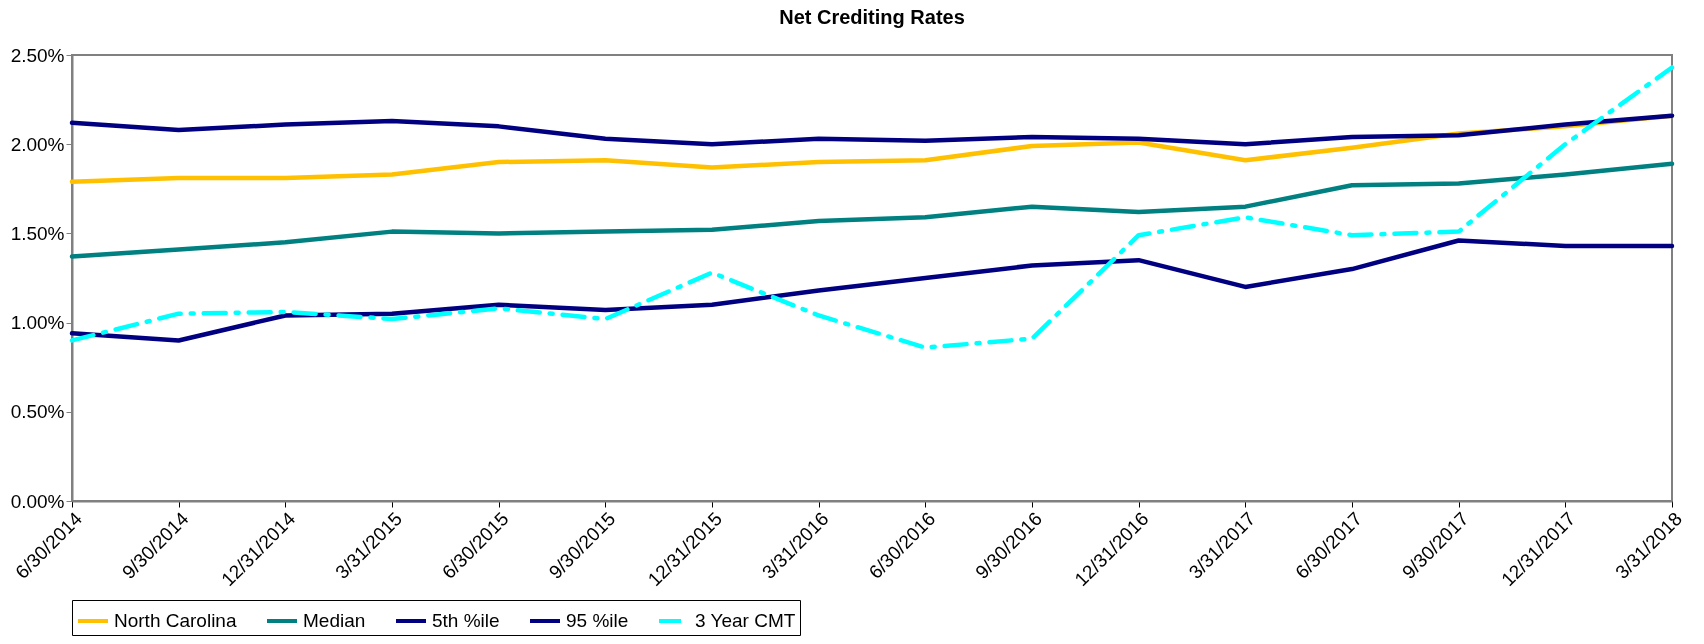  What do you see at coordinates (37, 233) in the screenshot?
I see `y-tick-label: 1.50%` at bounding box center [37, 233].